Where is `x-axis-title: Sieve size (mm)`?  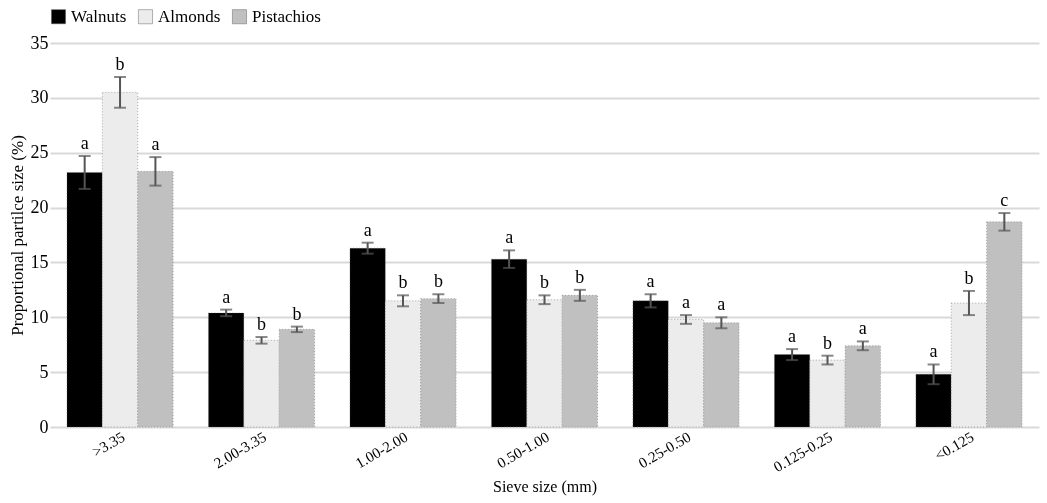 x-axis-title: Sieve size (mm) is located at coordinates (545, 486).